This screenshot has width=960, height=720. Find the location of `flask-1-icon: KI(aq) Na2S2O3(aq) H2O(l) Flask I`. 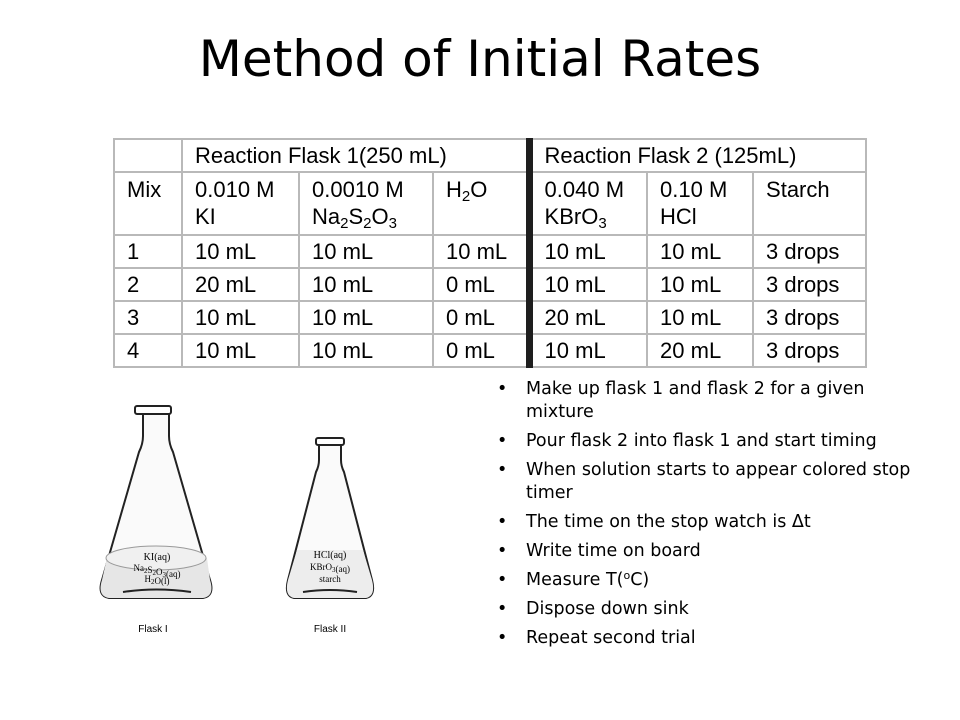

flask-1-icon: KI(aq) Na2S2O3(aq) H2O(l) Flask I is located at coordinates (156, 520).